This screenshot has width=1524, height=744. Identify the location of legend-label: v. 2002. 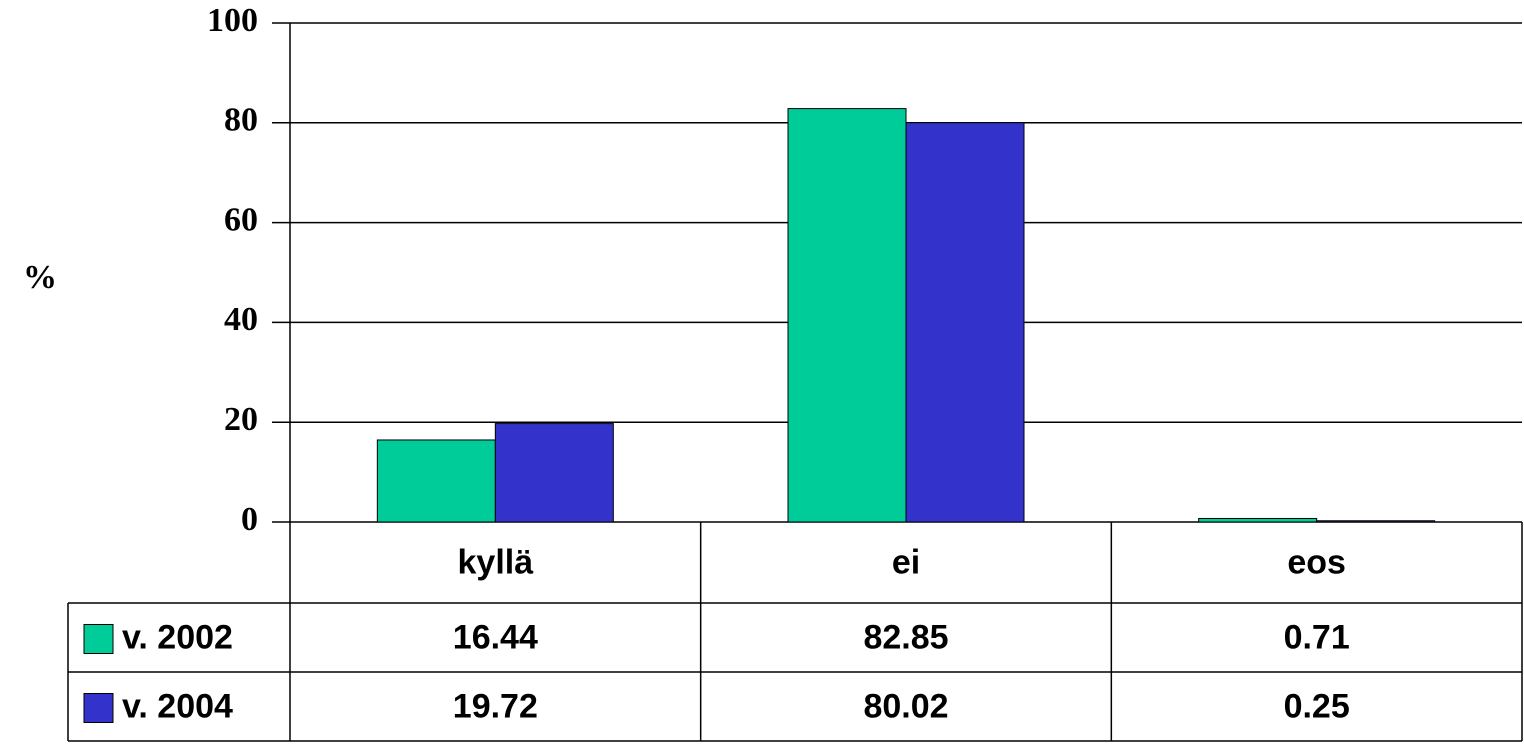
(177, 637).